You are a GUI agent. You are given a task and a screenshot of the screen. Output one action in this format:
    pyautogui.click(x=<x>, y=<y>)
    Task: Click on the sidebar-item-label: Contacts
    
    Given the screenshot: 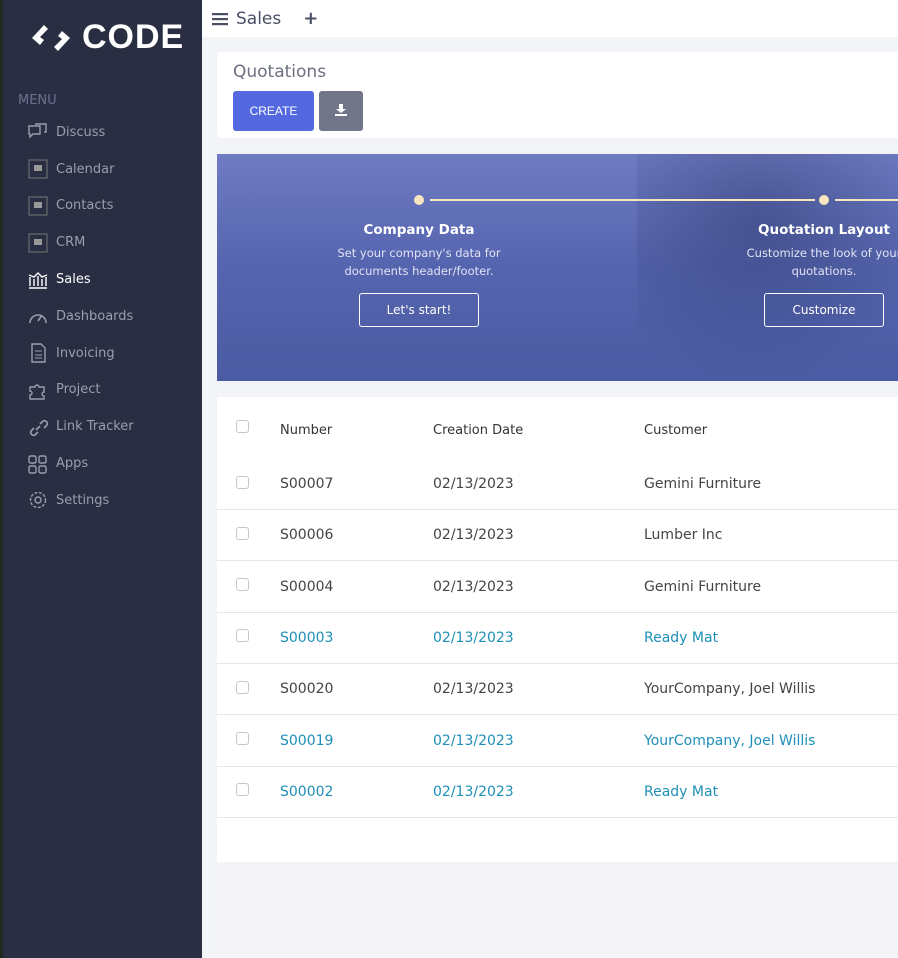 What is the action you would take?
    pyautogui.click(x=85, y=206)
    